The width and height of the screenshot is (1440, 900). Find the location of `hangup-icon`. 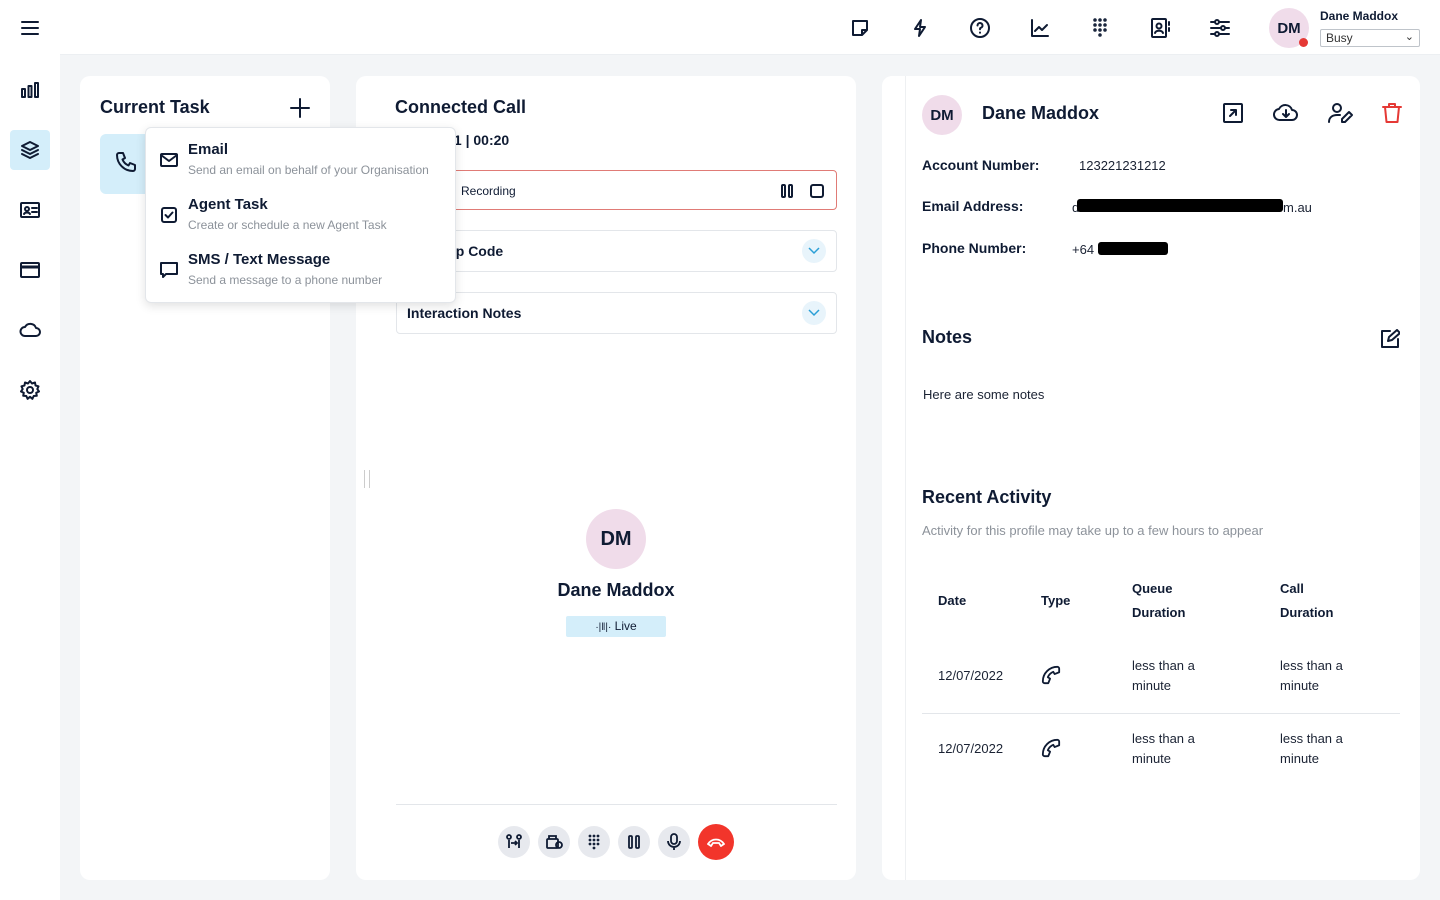

hangup-icon is located at coordinates (716, 842).